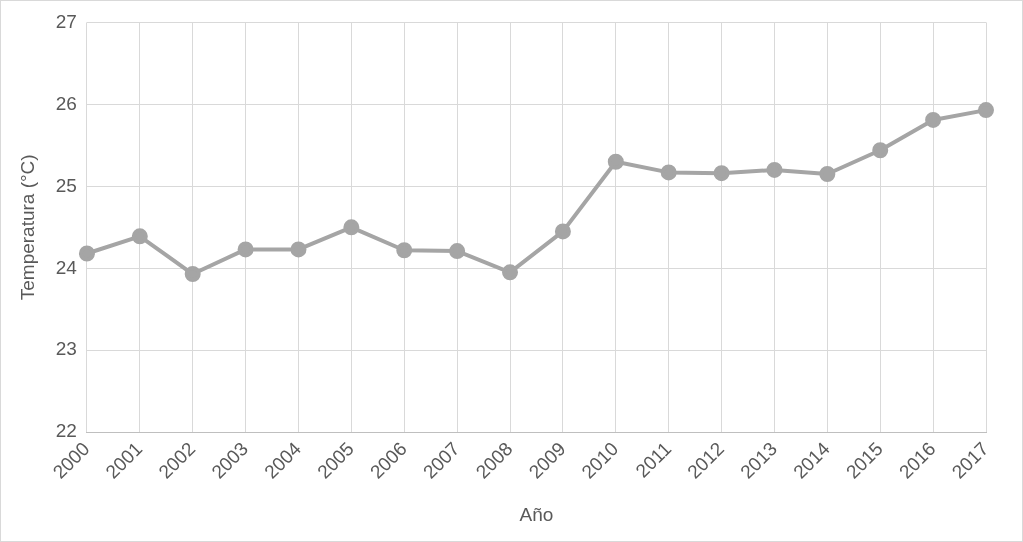 The image size is (1023, 542). Describe the element at coordinates (66, 21) in the screenshot. I see `y-tick-label: 27` at that location.